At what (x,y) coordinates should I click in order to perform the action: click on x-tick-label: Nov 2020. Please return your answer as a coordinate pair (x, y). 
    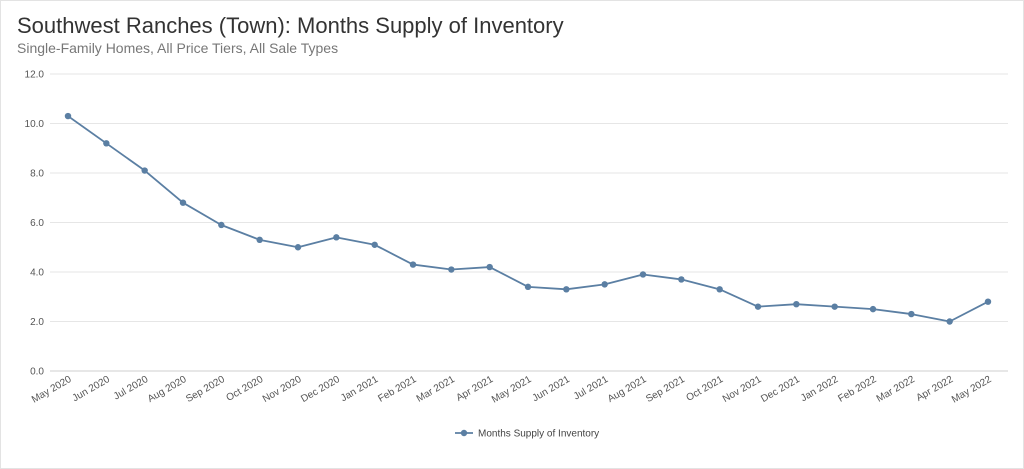
    Looking at the image, I should click on (282, 389).